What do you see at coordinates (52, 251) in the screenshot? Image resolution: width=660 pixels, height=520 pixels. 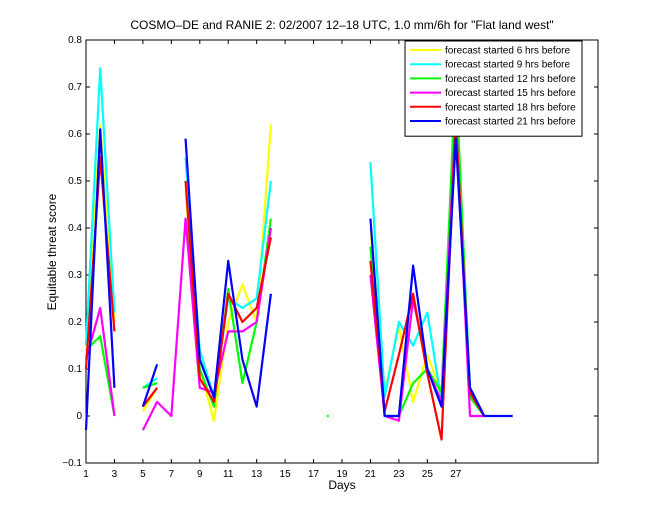 I see `y-axis-label: Equitable threat score` at bounding box center [52, 251].